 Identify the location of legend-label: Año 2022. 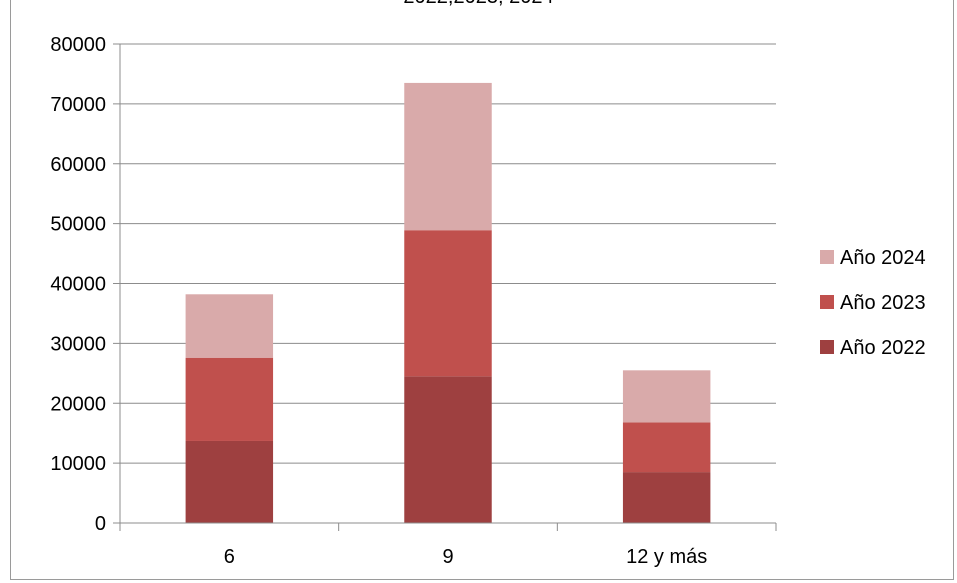
(883, 348).